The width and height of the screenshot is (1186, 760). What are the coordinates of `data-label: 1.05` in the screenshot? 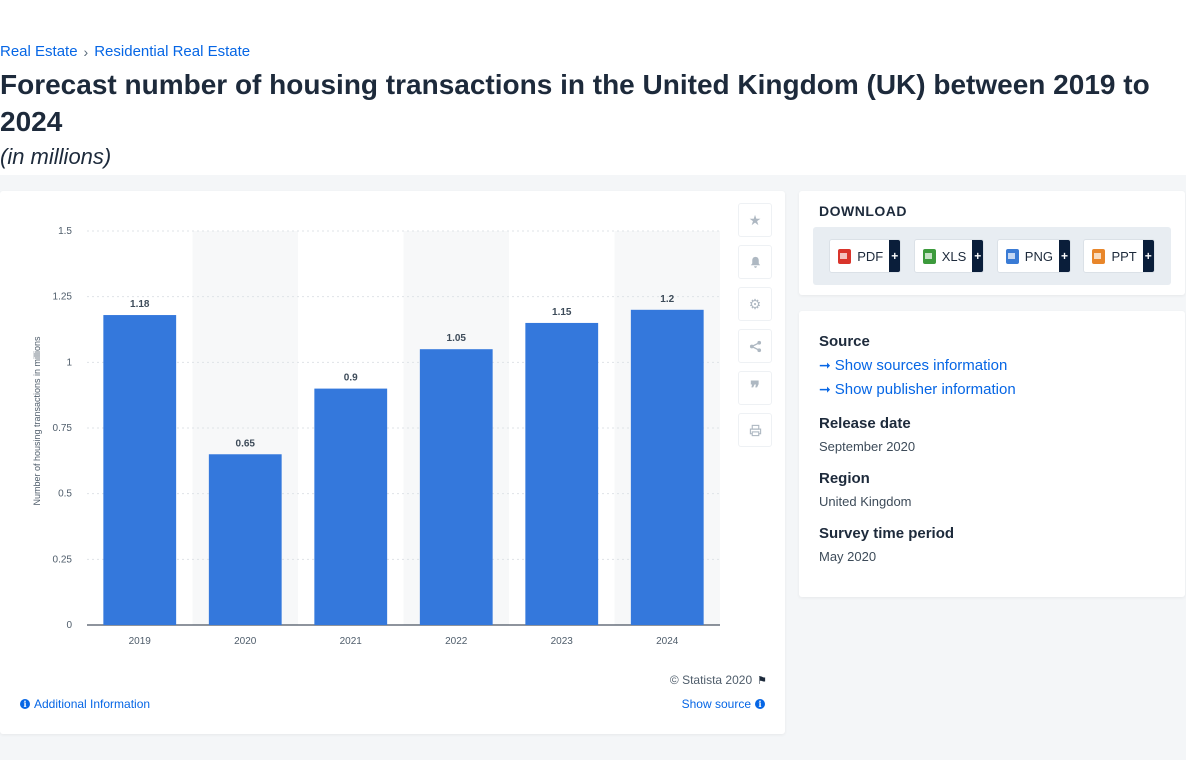 It's located at (457, 338).